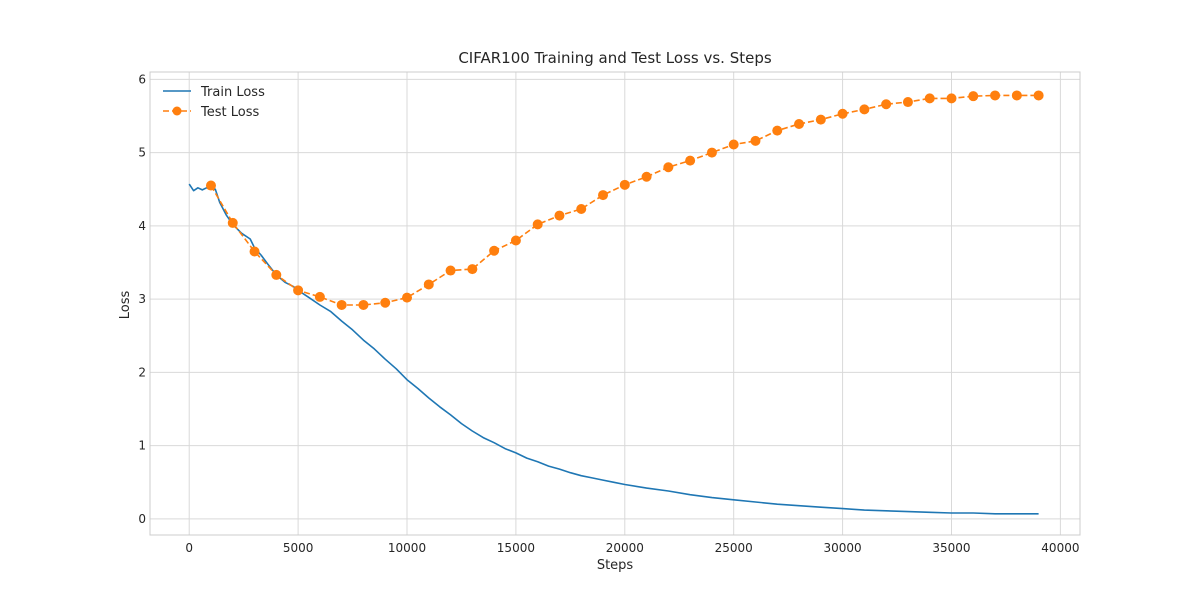  What do you see at coordinates (189, 548) in the screenshot?
I see `x-tick-label: 0` at bounding box center [189, 548].